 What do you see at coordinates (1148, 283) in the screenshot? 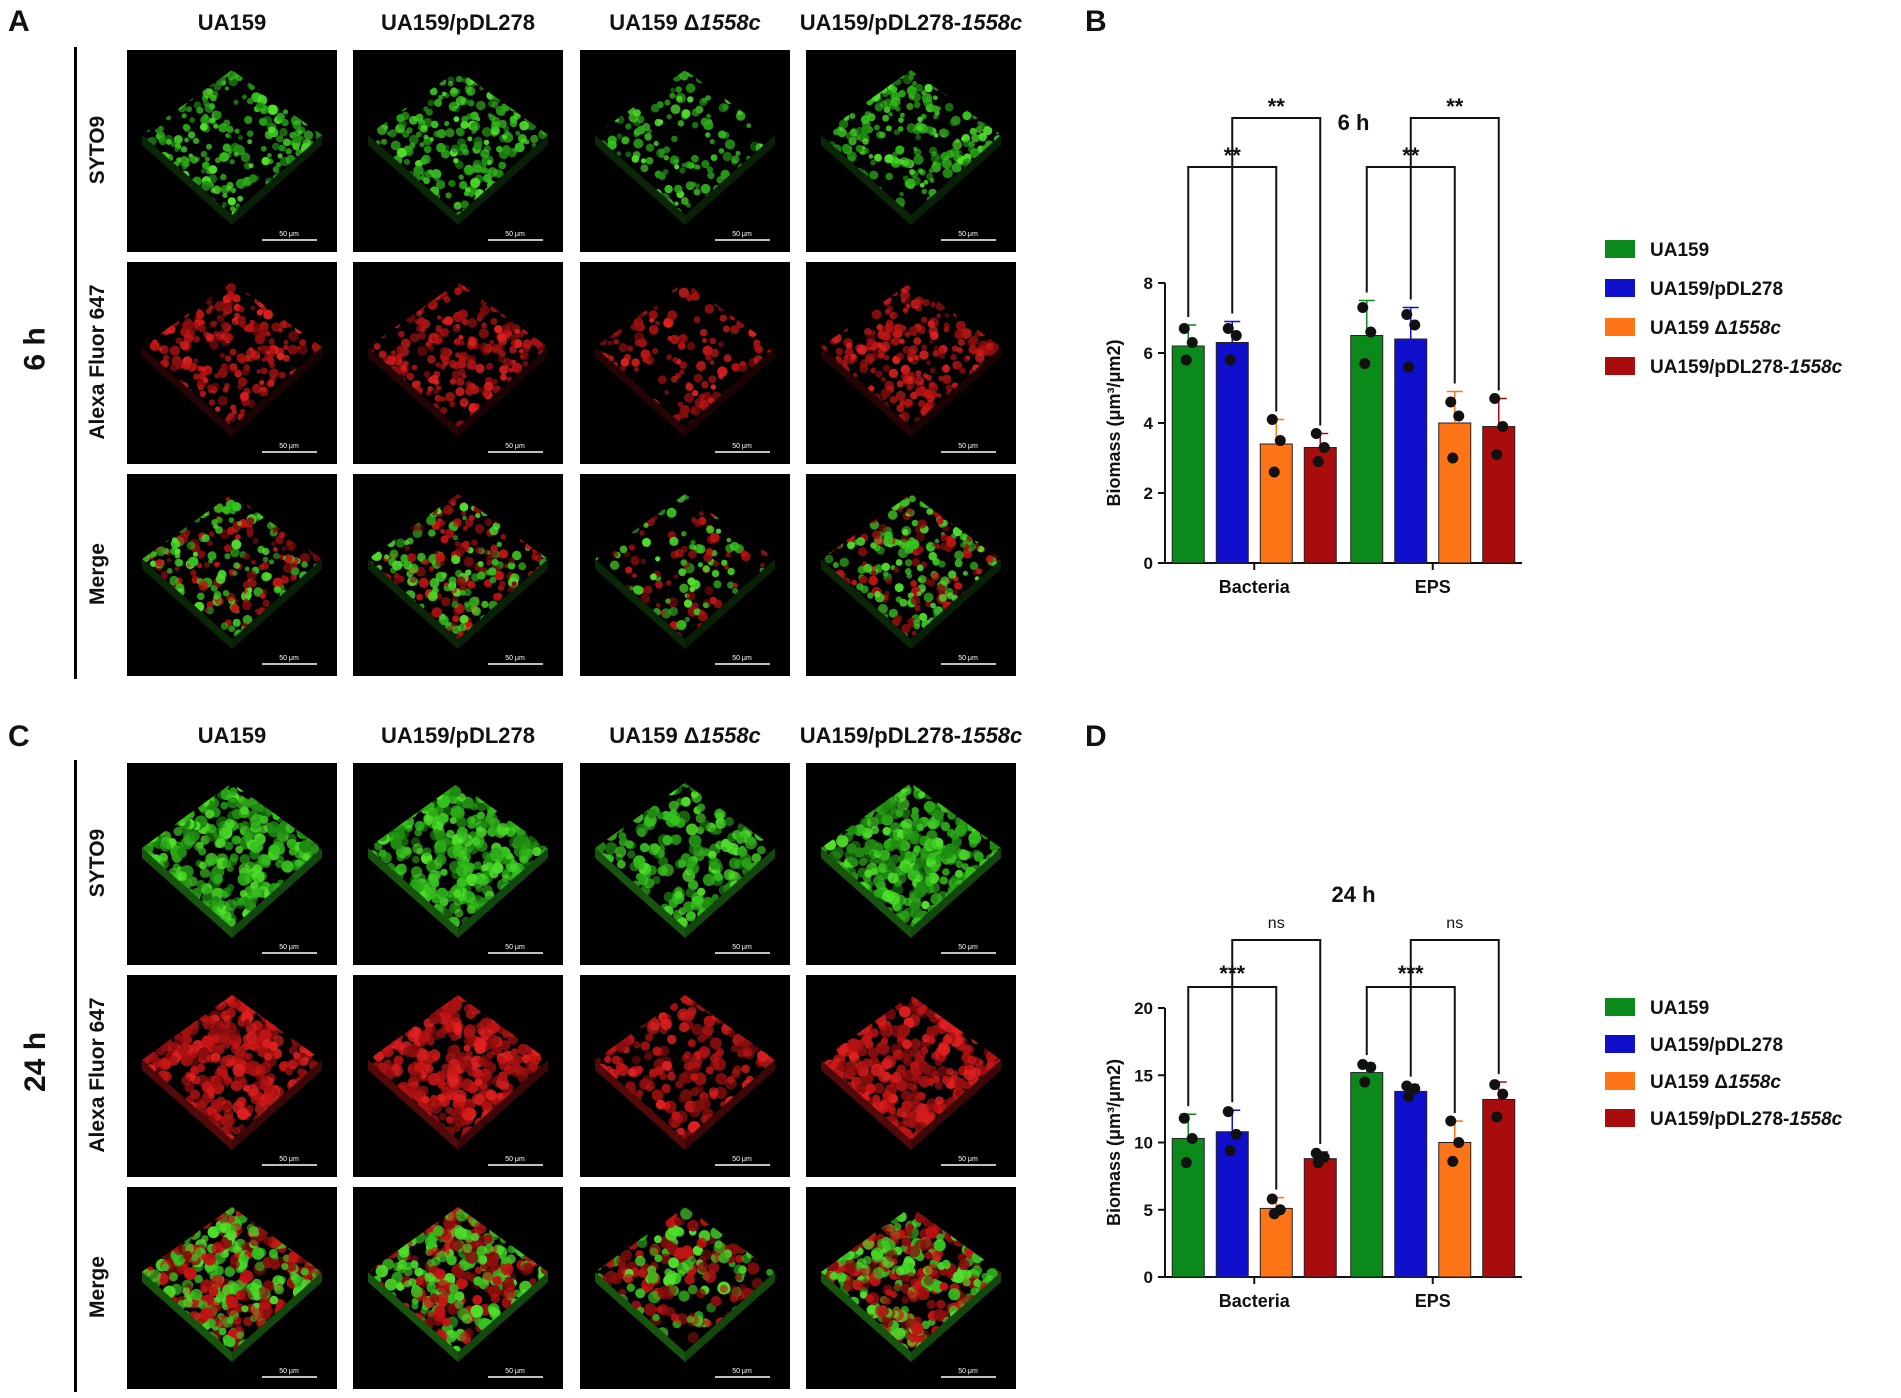
I see `y-tick-label: 8` at bounding box center [1148, 283].